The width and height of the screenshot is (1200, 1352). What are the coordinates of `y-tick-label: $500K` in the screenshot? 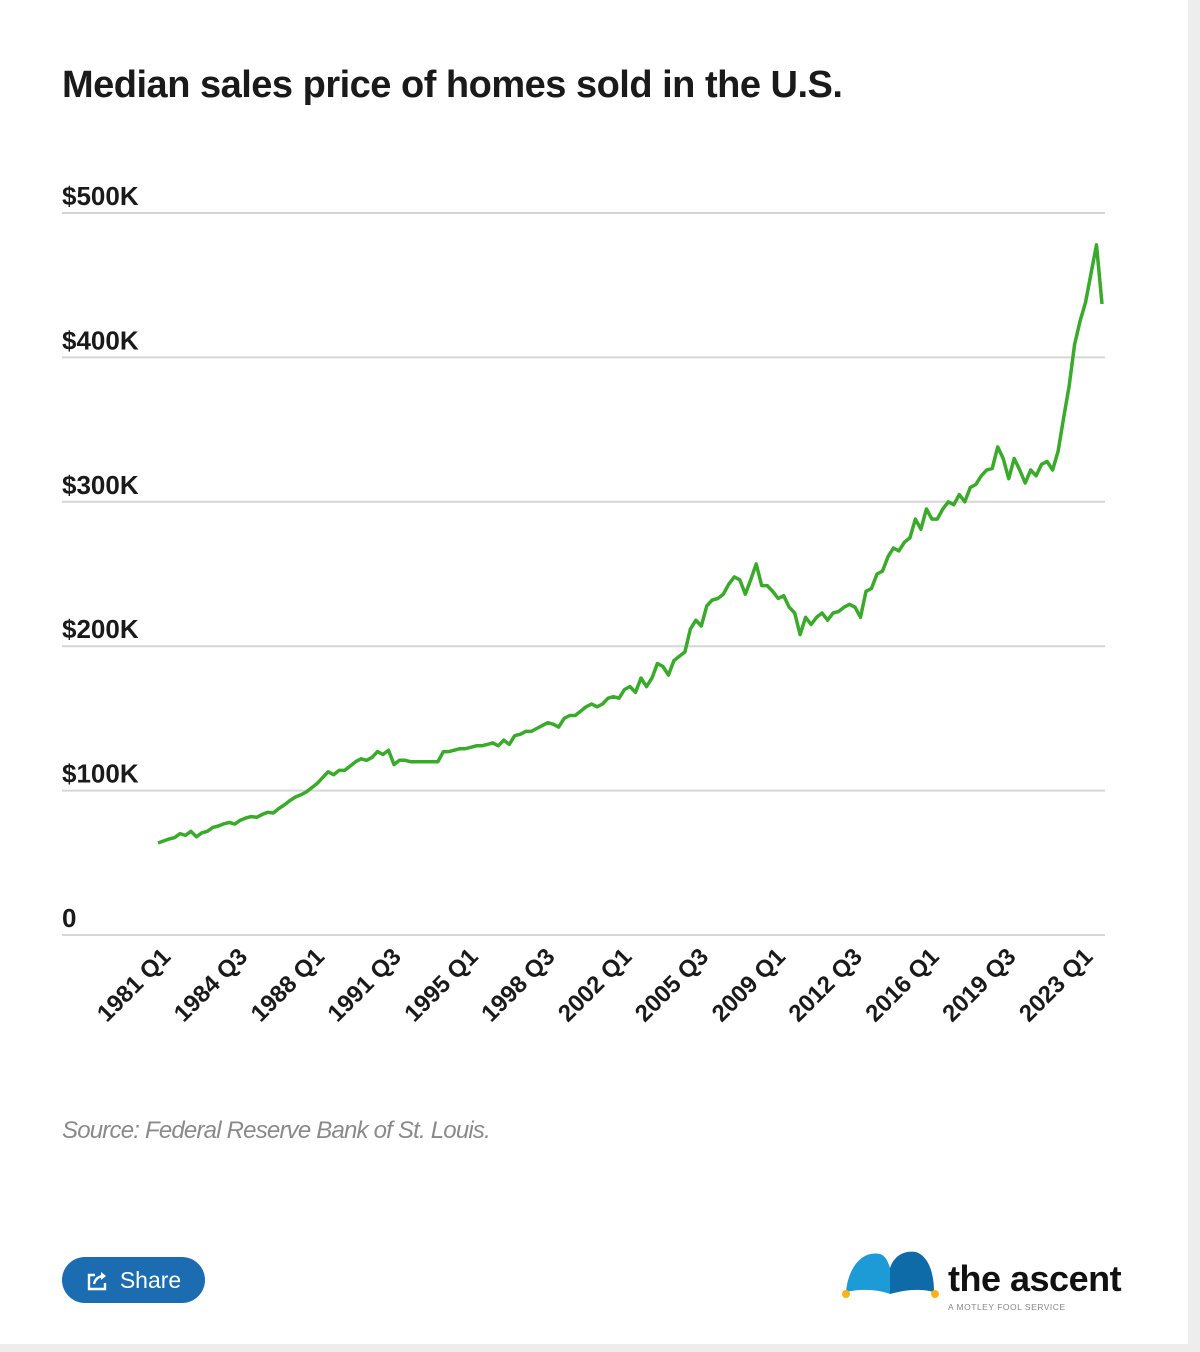 It's located at (100, 196).